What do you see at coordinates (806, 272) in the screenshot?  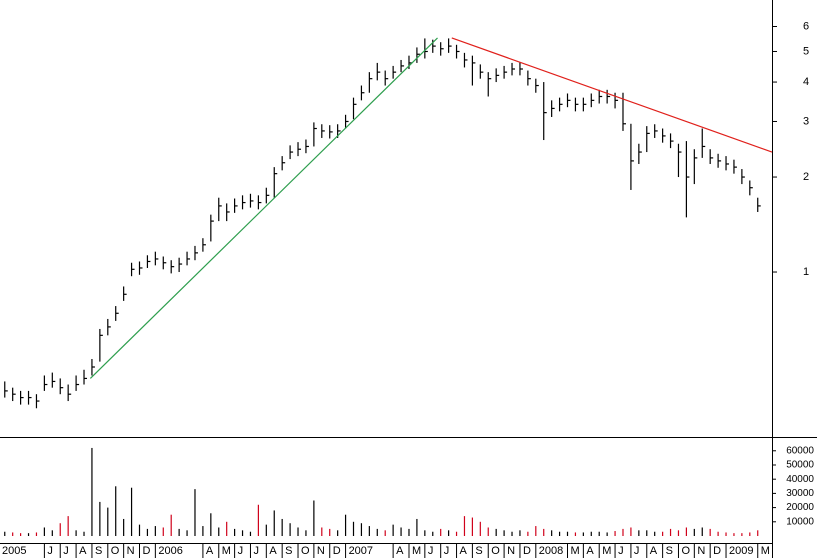 I see `y-tick-label: 1` at bounding box center [806, 272].